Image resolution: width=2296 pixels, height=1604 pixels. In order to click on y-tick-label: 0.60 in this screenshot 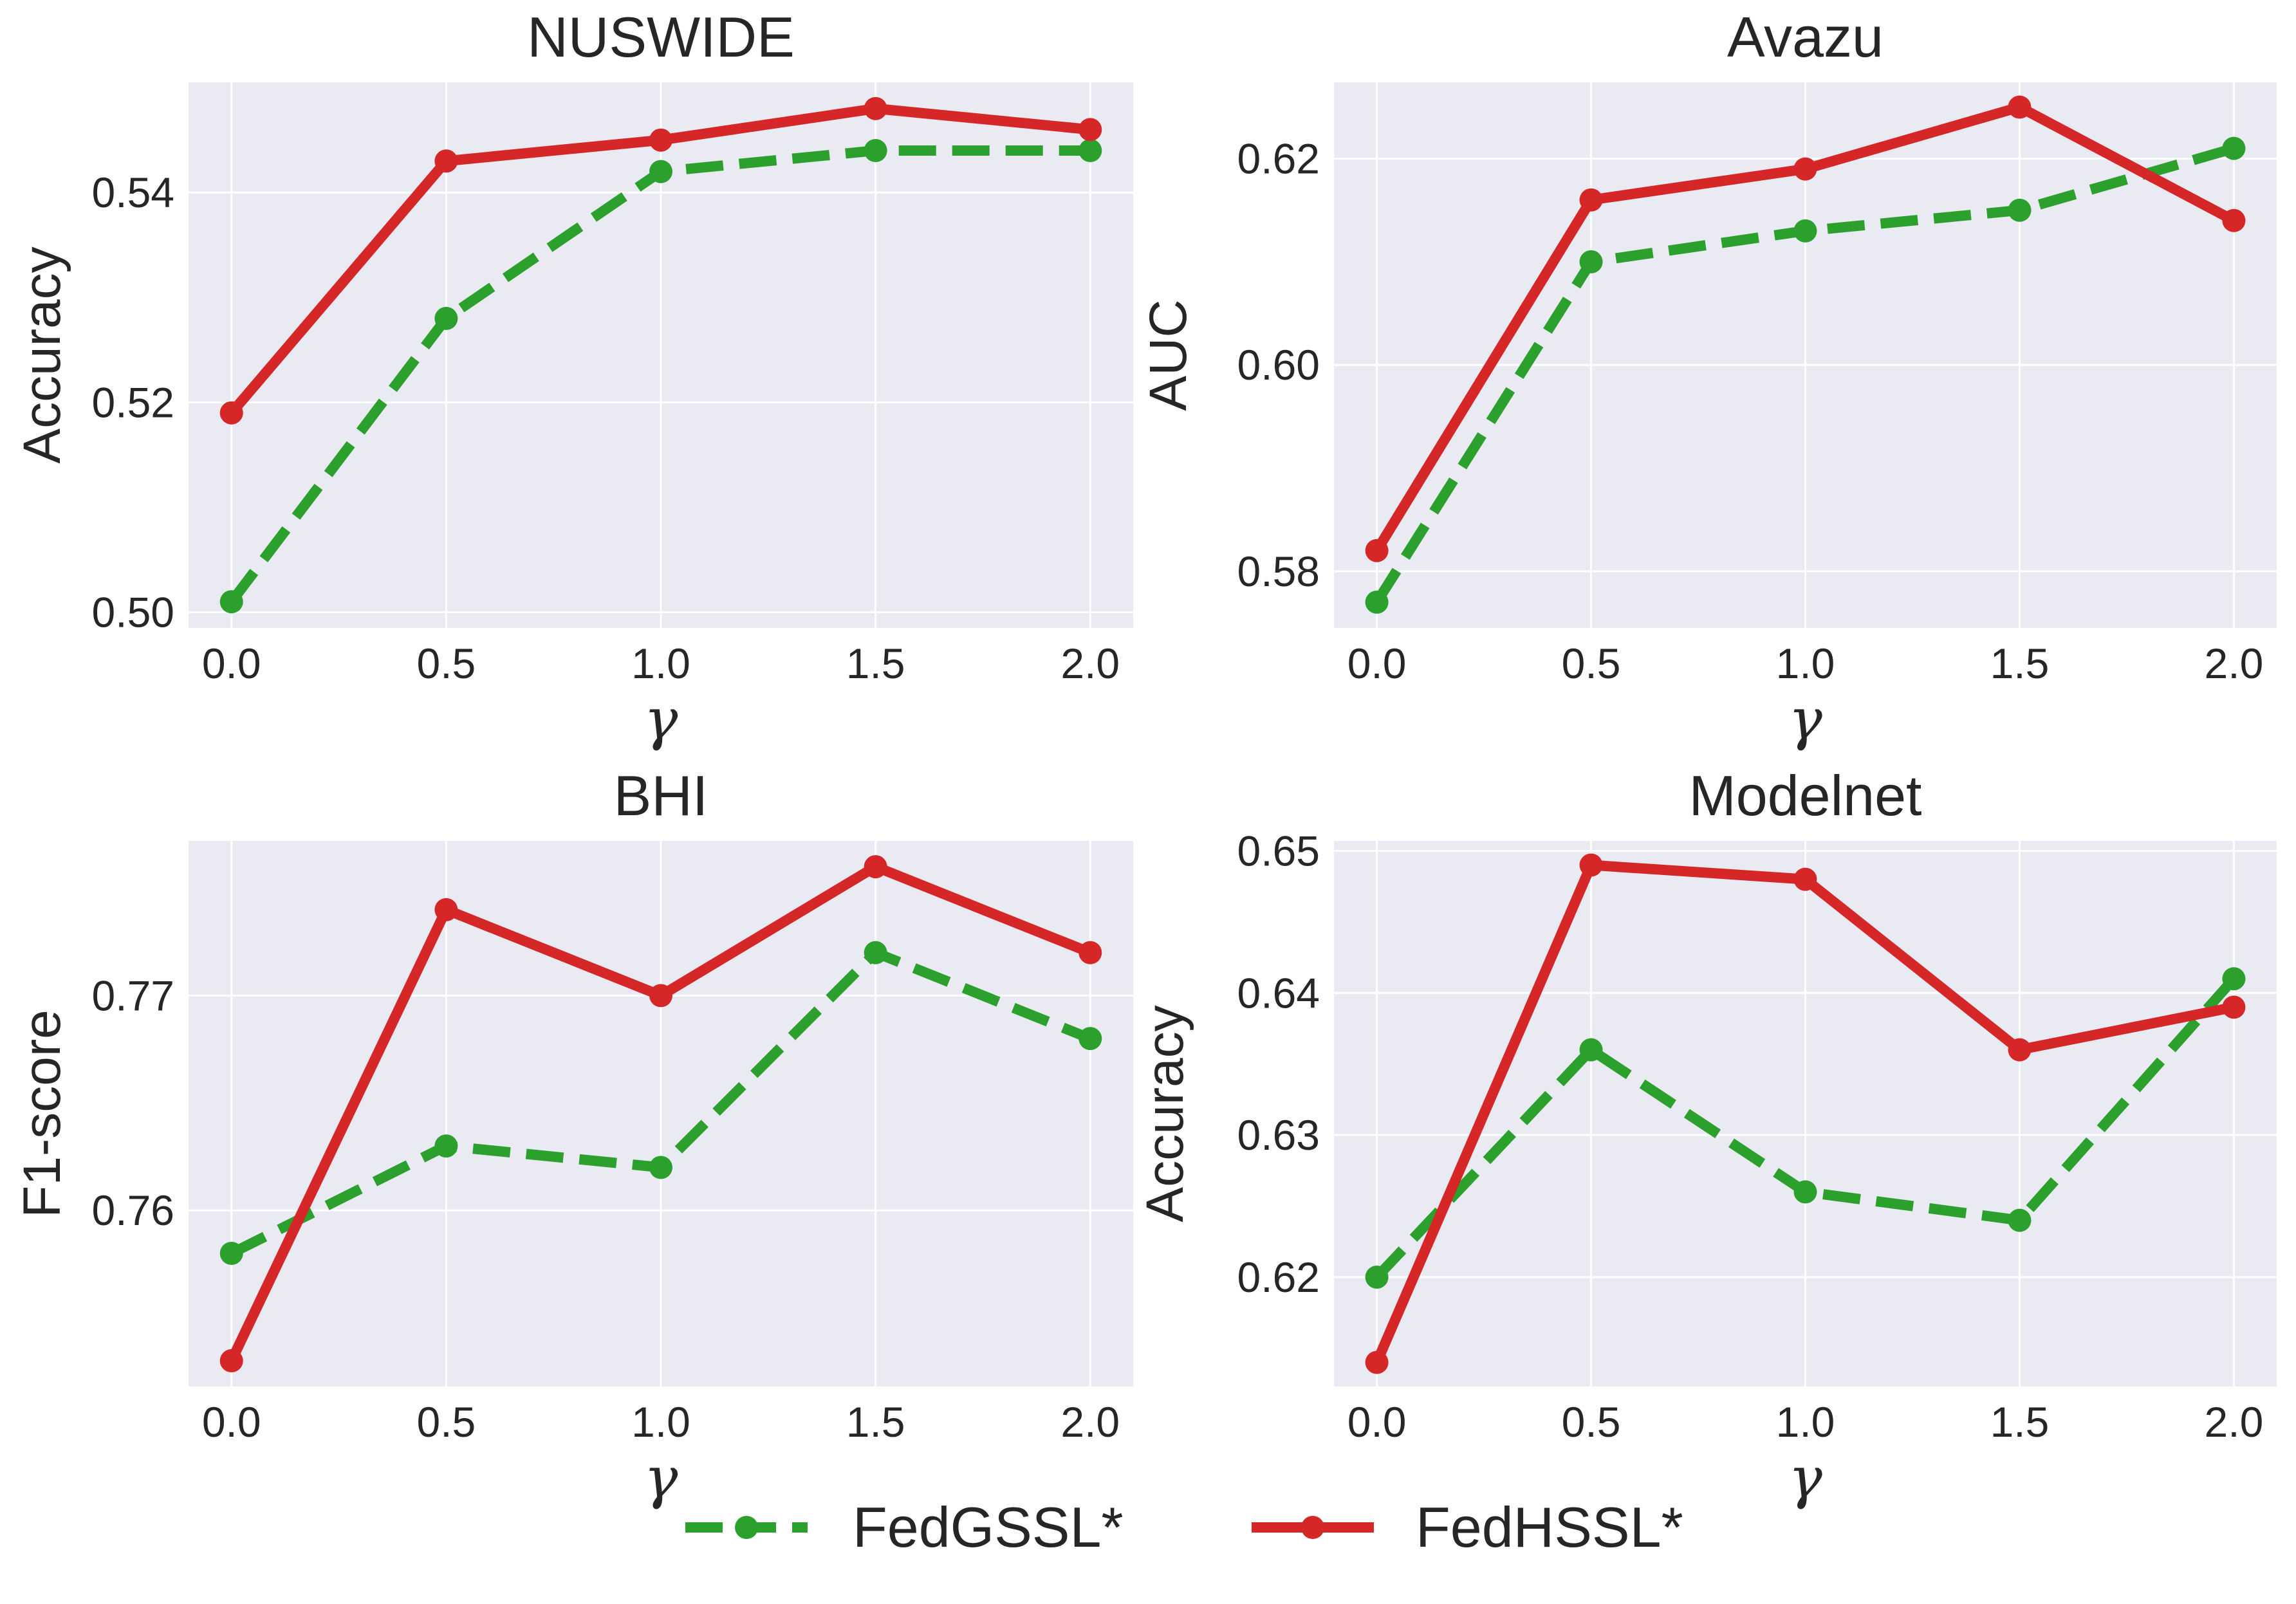, I will do `click(1278, 365)`.